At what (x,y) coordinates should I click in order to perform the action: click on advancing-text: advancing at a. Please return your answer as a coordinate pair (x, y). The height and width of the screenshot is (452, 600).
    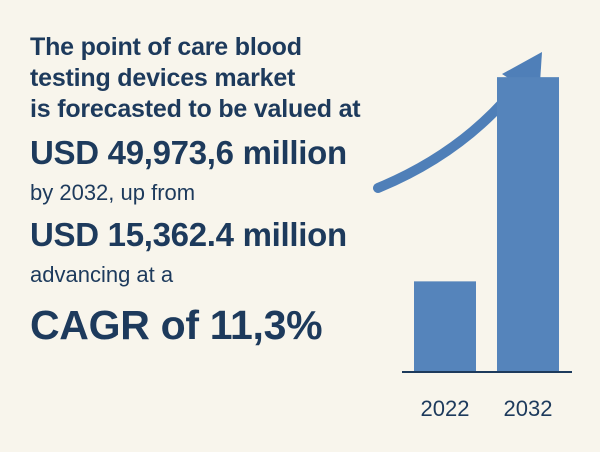
    Looking at the image, I should click on (102, 274).